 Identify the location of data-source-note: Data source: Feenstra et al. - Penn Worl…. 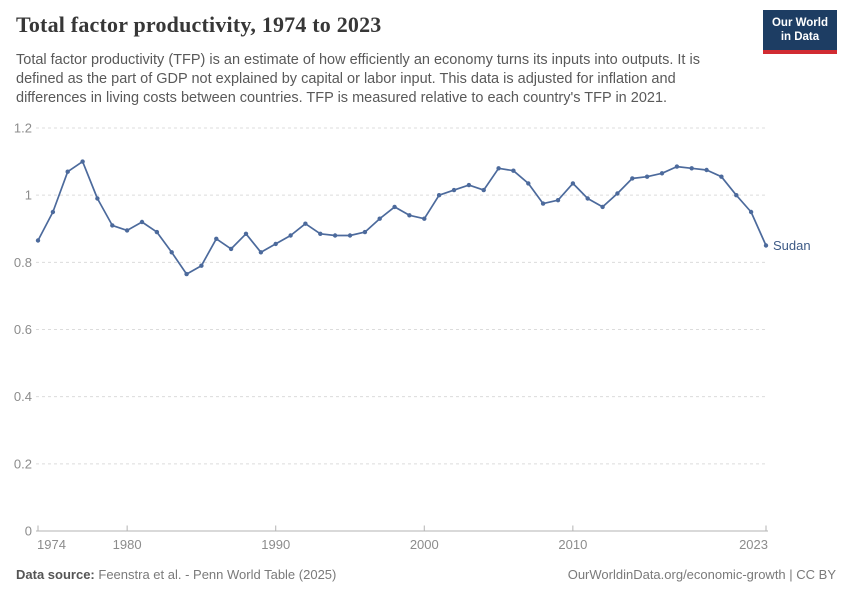
(176, 574).